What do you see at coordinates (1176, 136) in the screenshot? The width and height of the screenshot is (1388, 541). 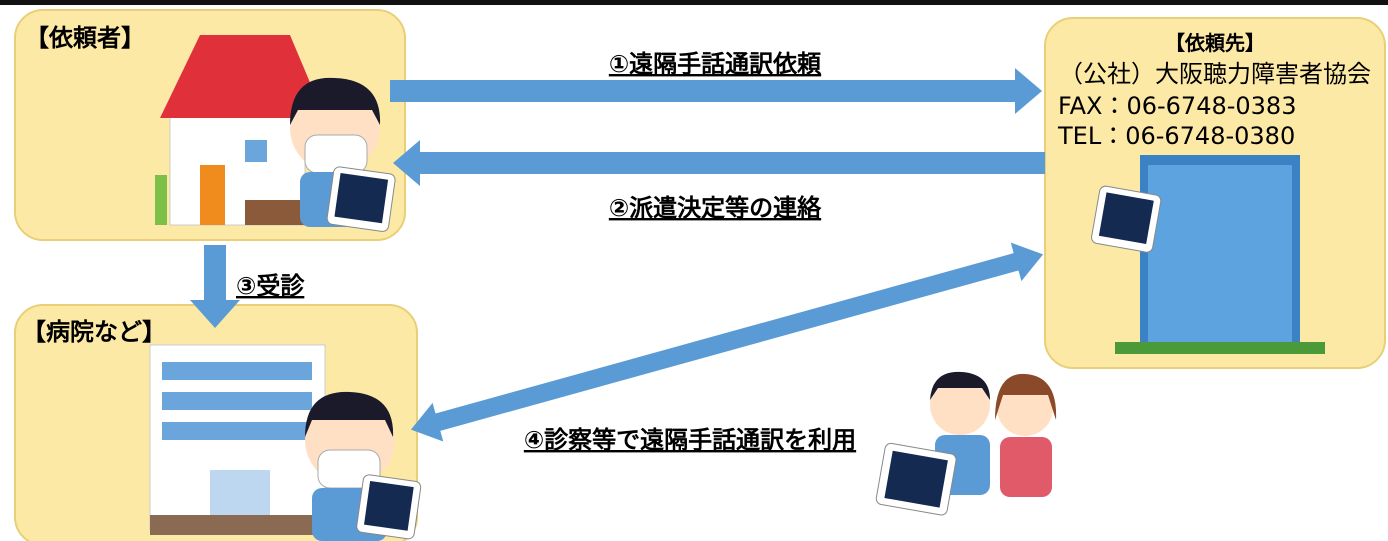 I see `tel: TEL：06-6748-0380` at bounding box center [1176, 136].